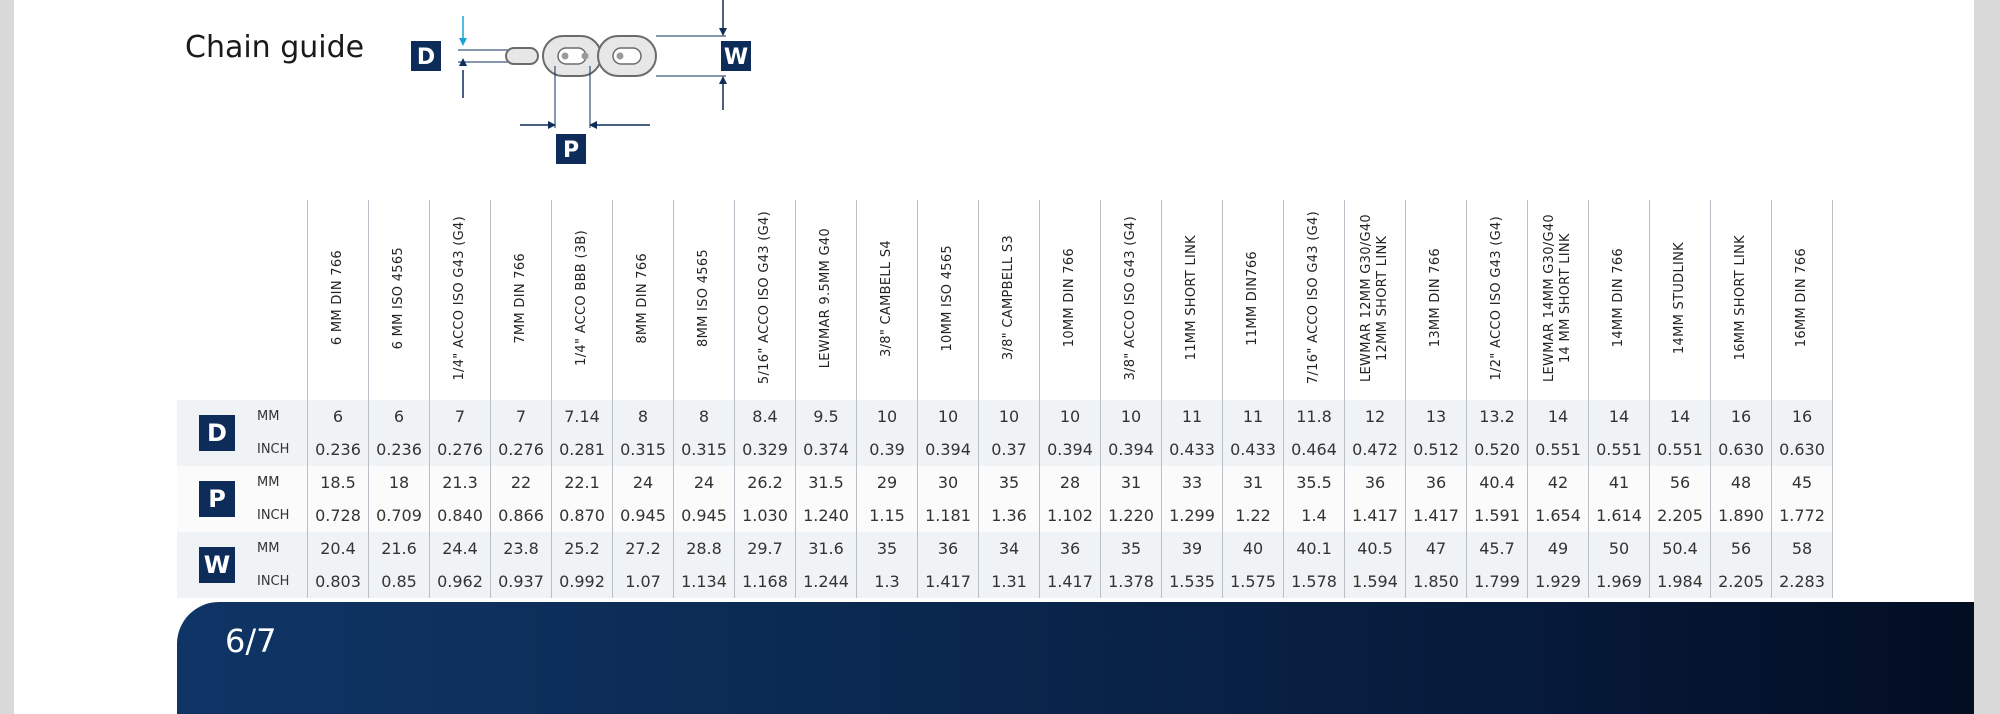 The image size is (2000, 714). I want to click on p-dimension-badge, so click(571, 149).